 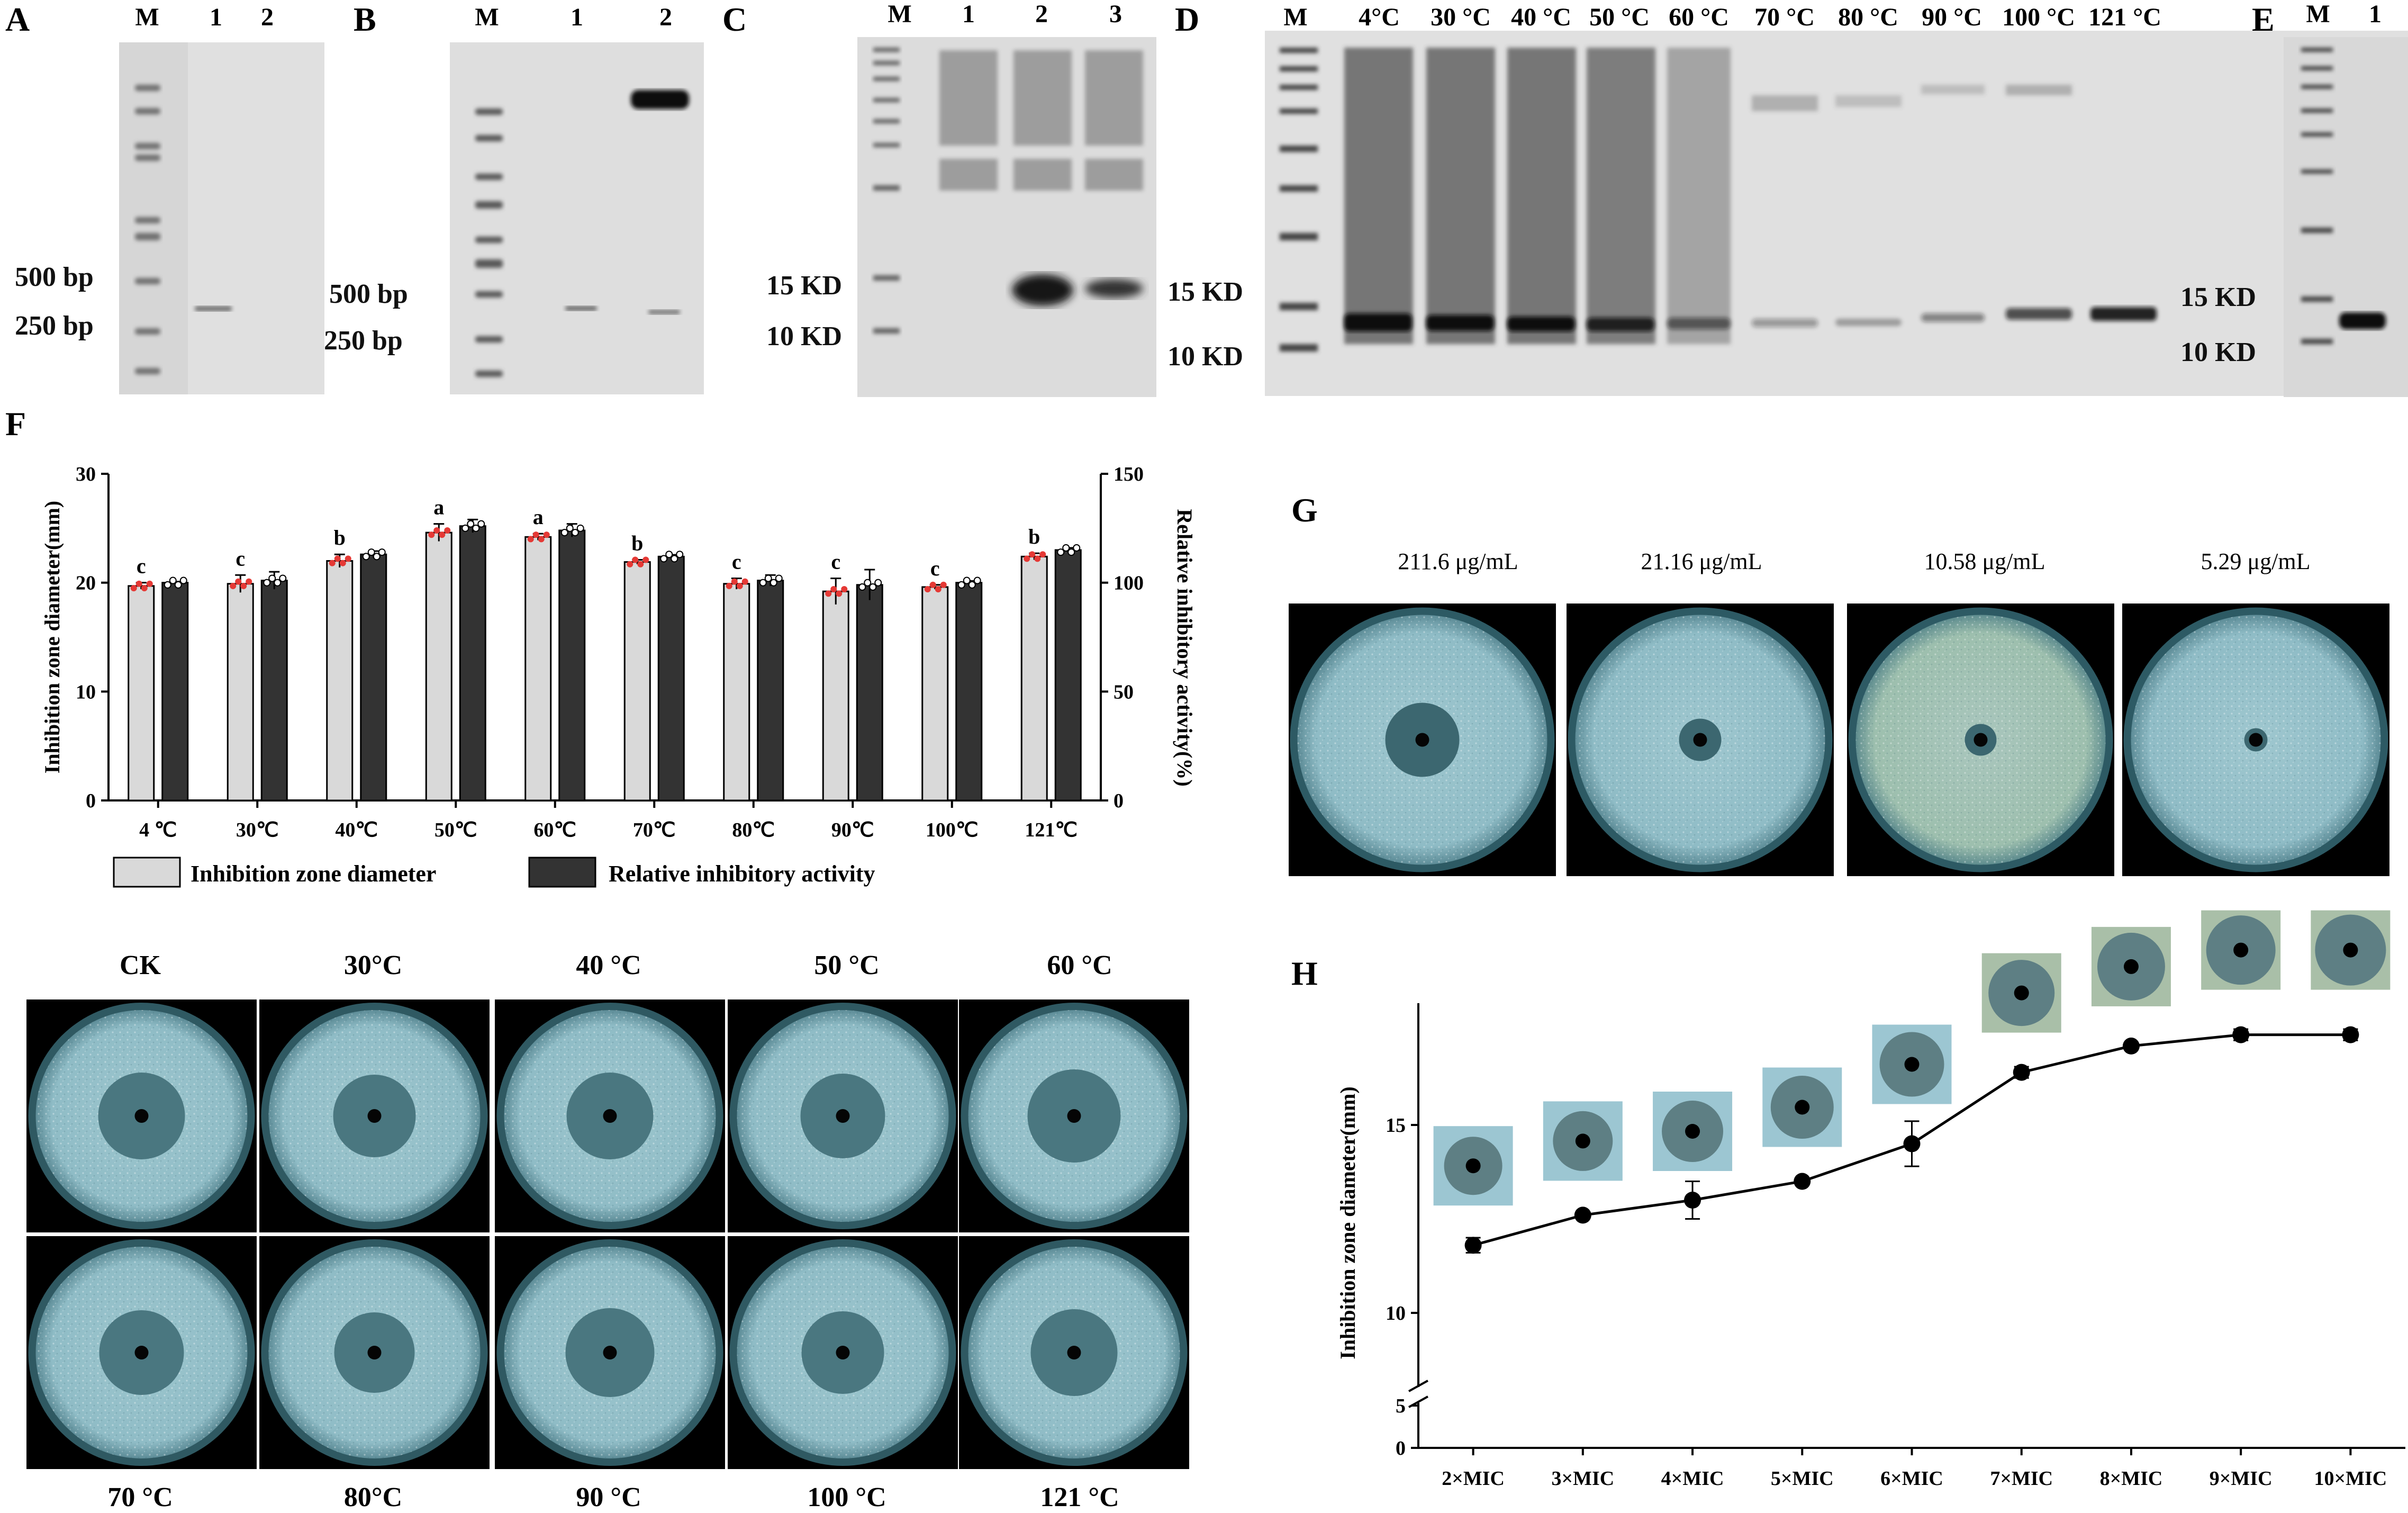 I want to click on x-tick-label: 100℃, so click(x=953, y=830).